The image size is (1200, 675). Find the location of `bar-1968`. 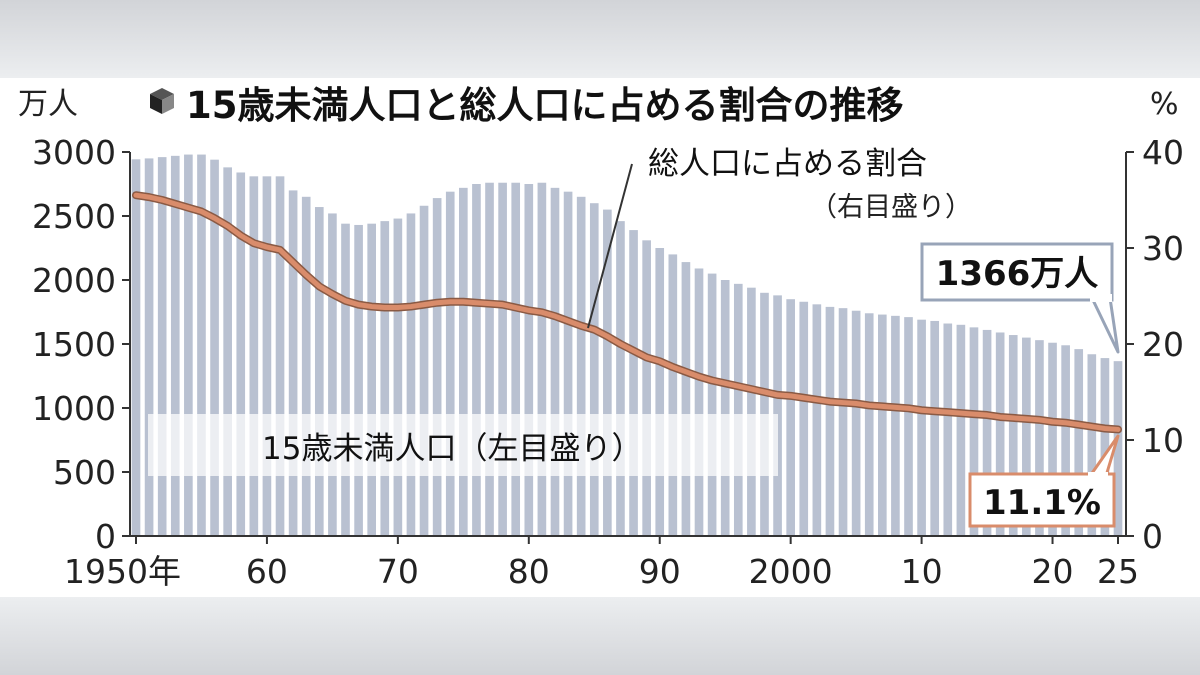

bar-1968 is located at coordinates (371, 379).